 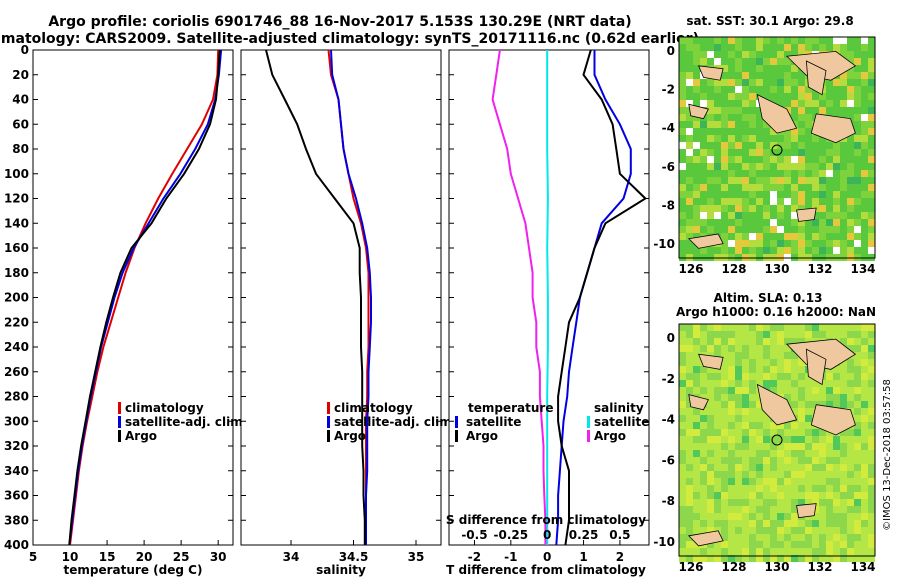 I want to click on x-tick-label: 20, so click(x=144, y=557).